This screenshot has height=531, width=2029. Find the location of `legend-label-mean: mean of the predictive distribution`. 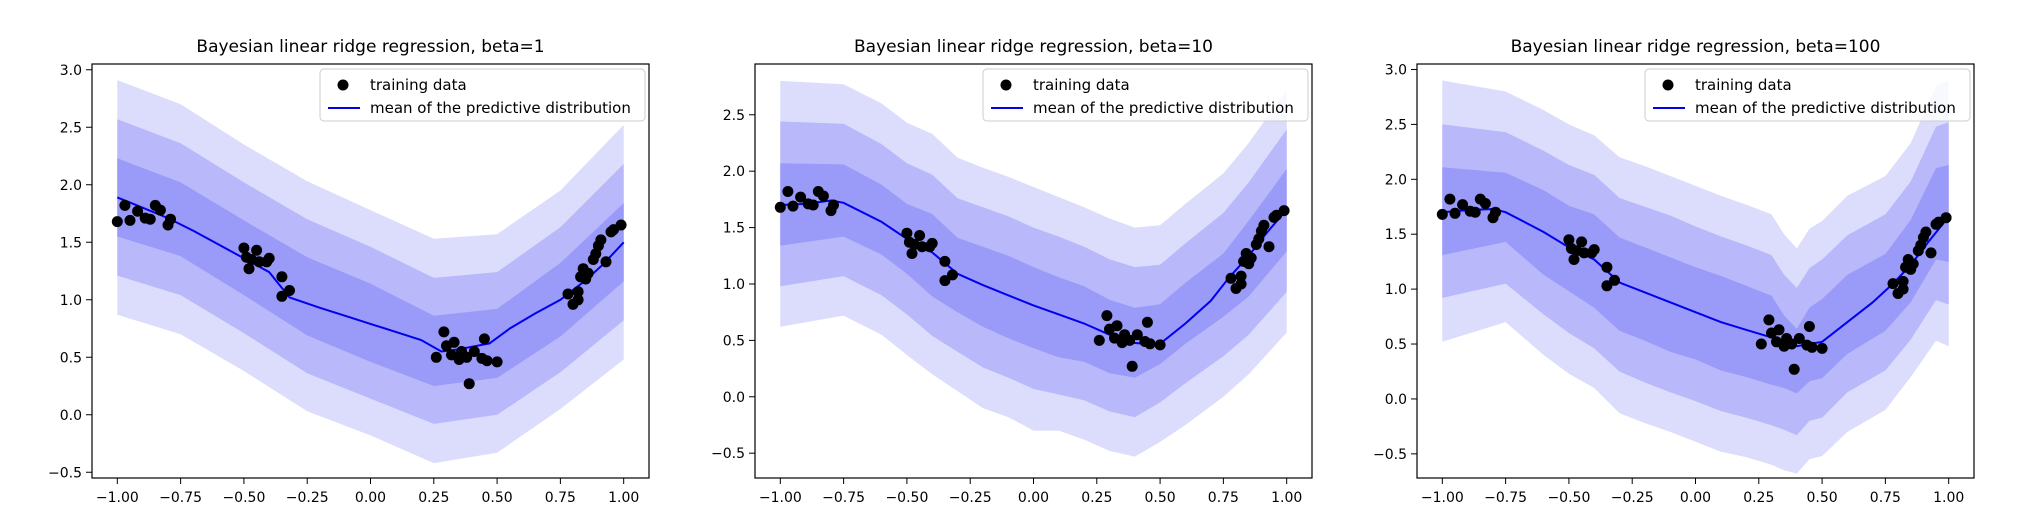

legend-label-mean: mean of the predictive distribution is located at coordinates (1825, 108).